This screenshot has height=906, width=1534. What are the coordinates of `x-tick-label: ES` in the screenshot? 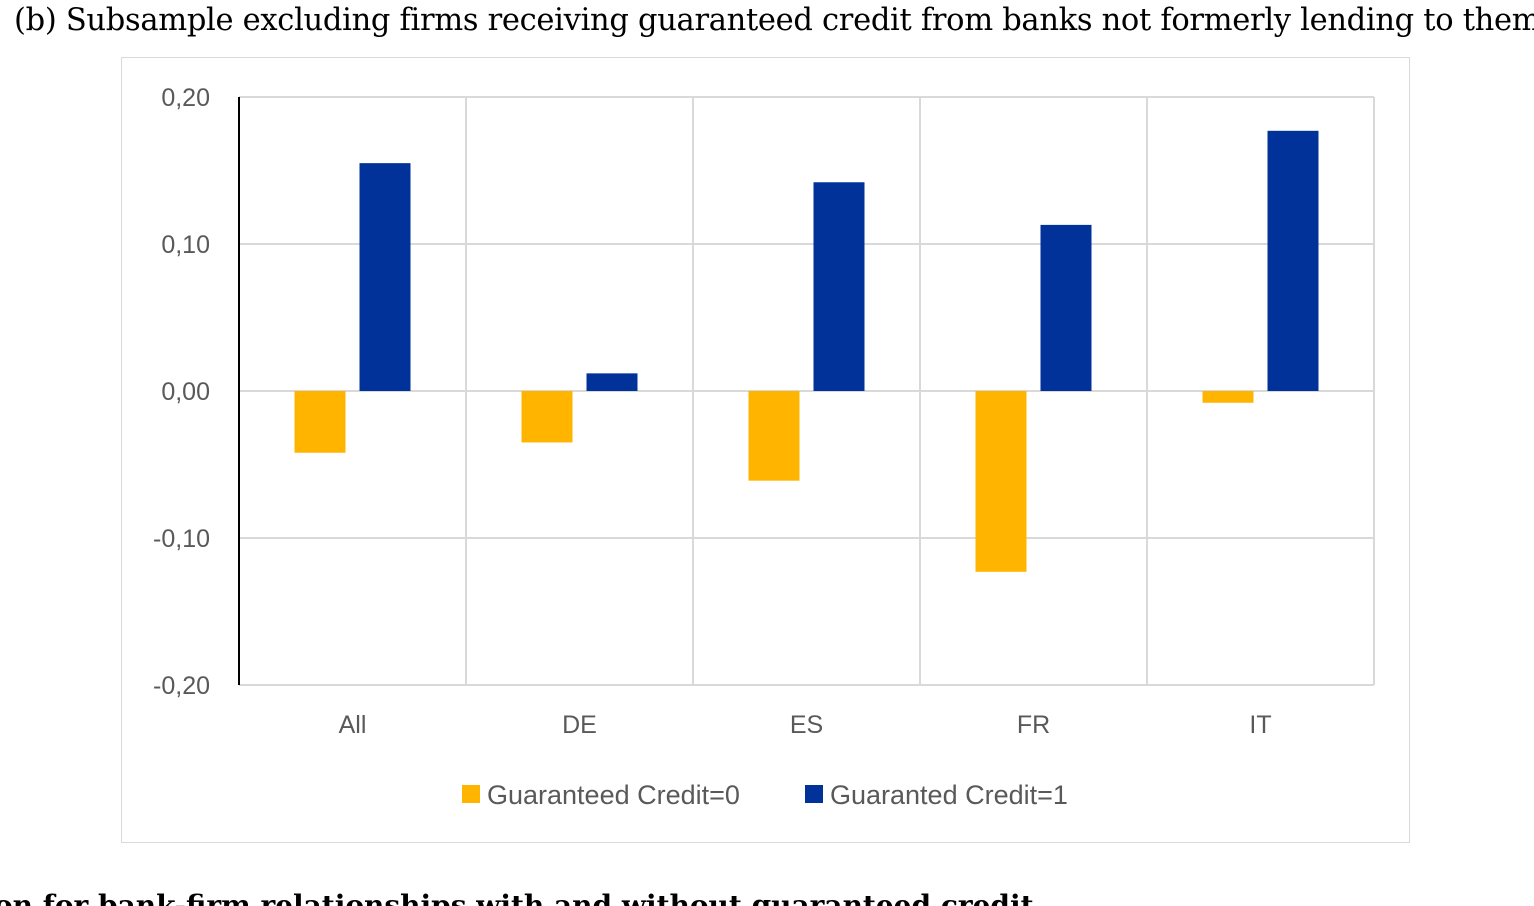 It's located at (806, 725).